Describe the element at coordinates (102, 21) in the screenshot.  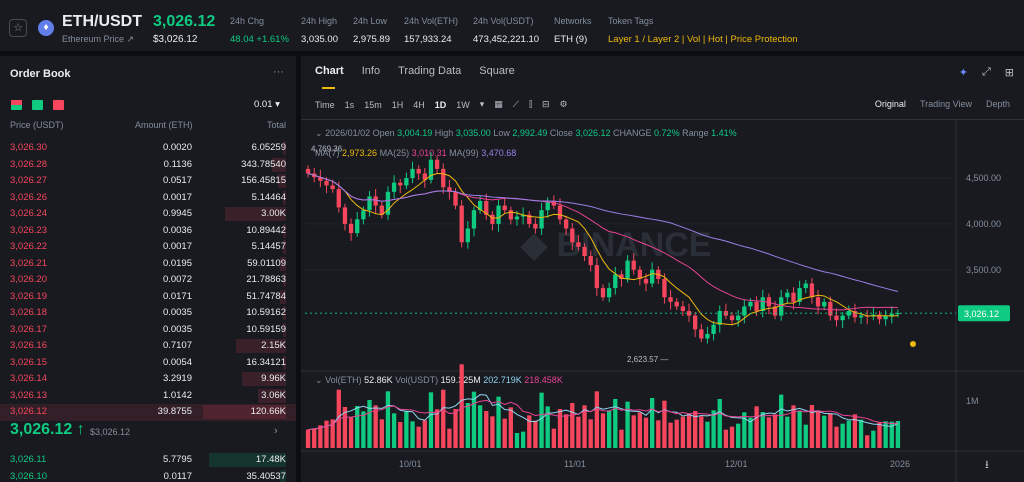
I see `pair-symbol: ETH/USDT` at that location.